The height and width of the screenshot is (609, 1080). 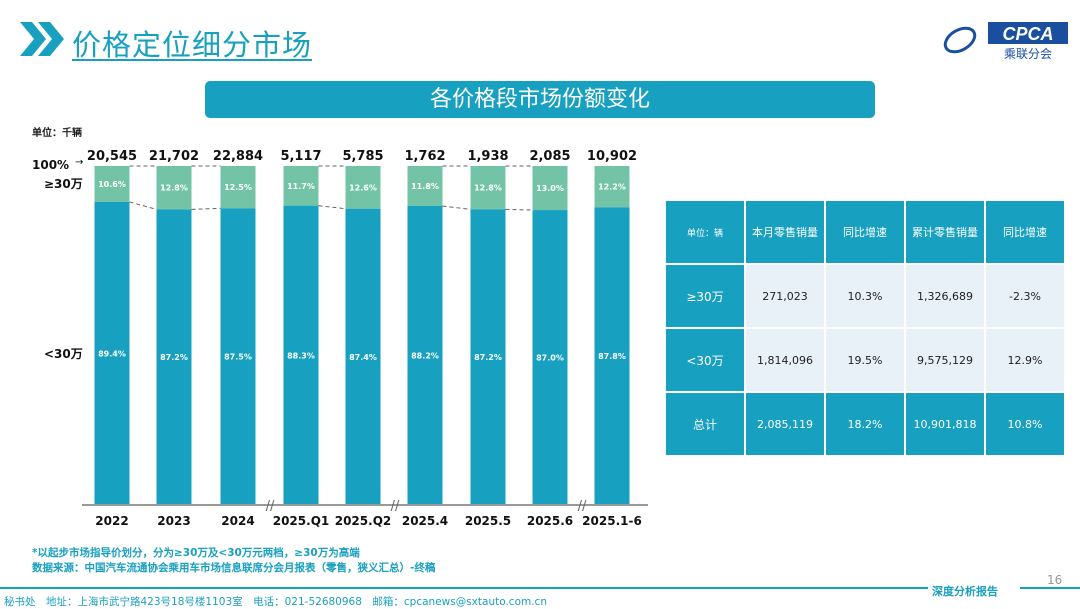 I want to click on label-high: 10.6%, so click(x=112, y=184).